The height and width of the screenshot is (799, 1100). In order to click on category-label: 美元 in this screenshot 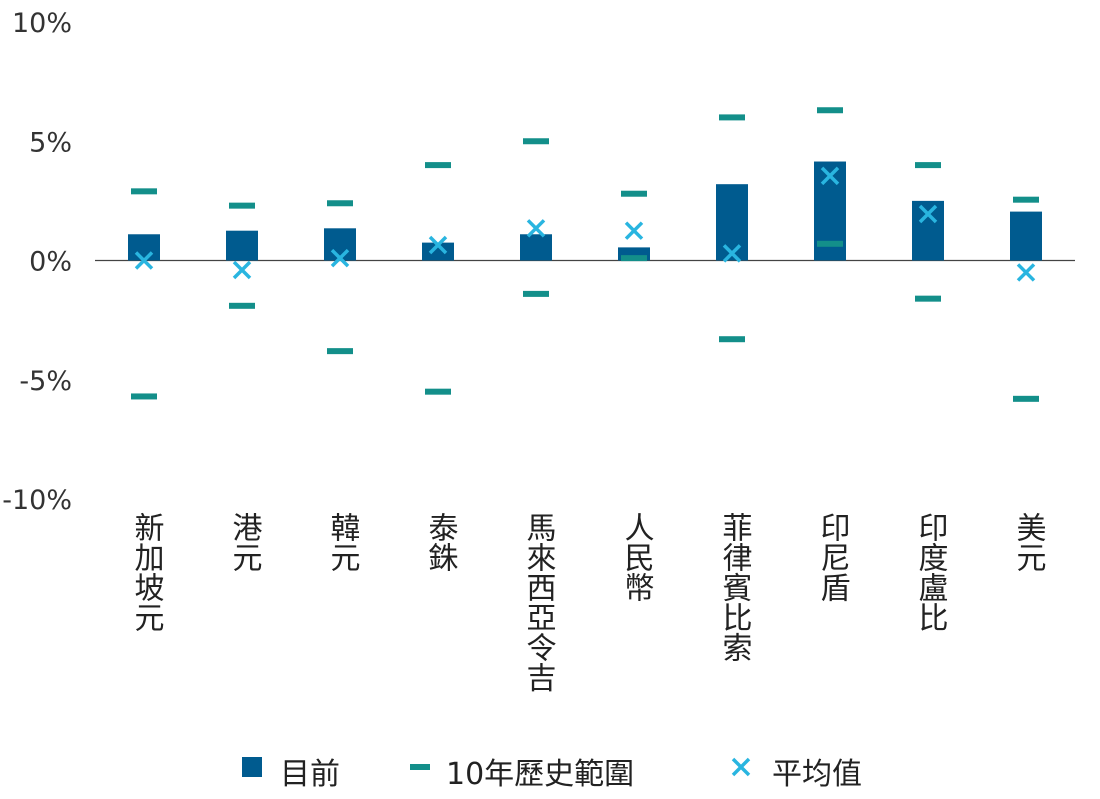, I will do `click(1028, 542)`.